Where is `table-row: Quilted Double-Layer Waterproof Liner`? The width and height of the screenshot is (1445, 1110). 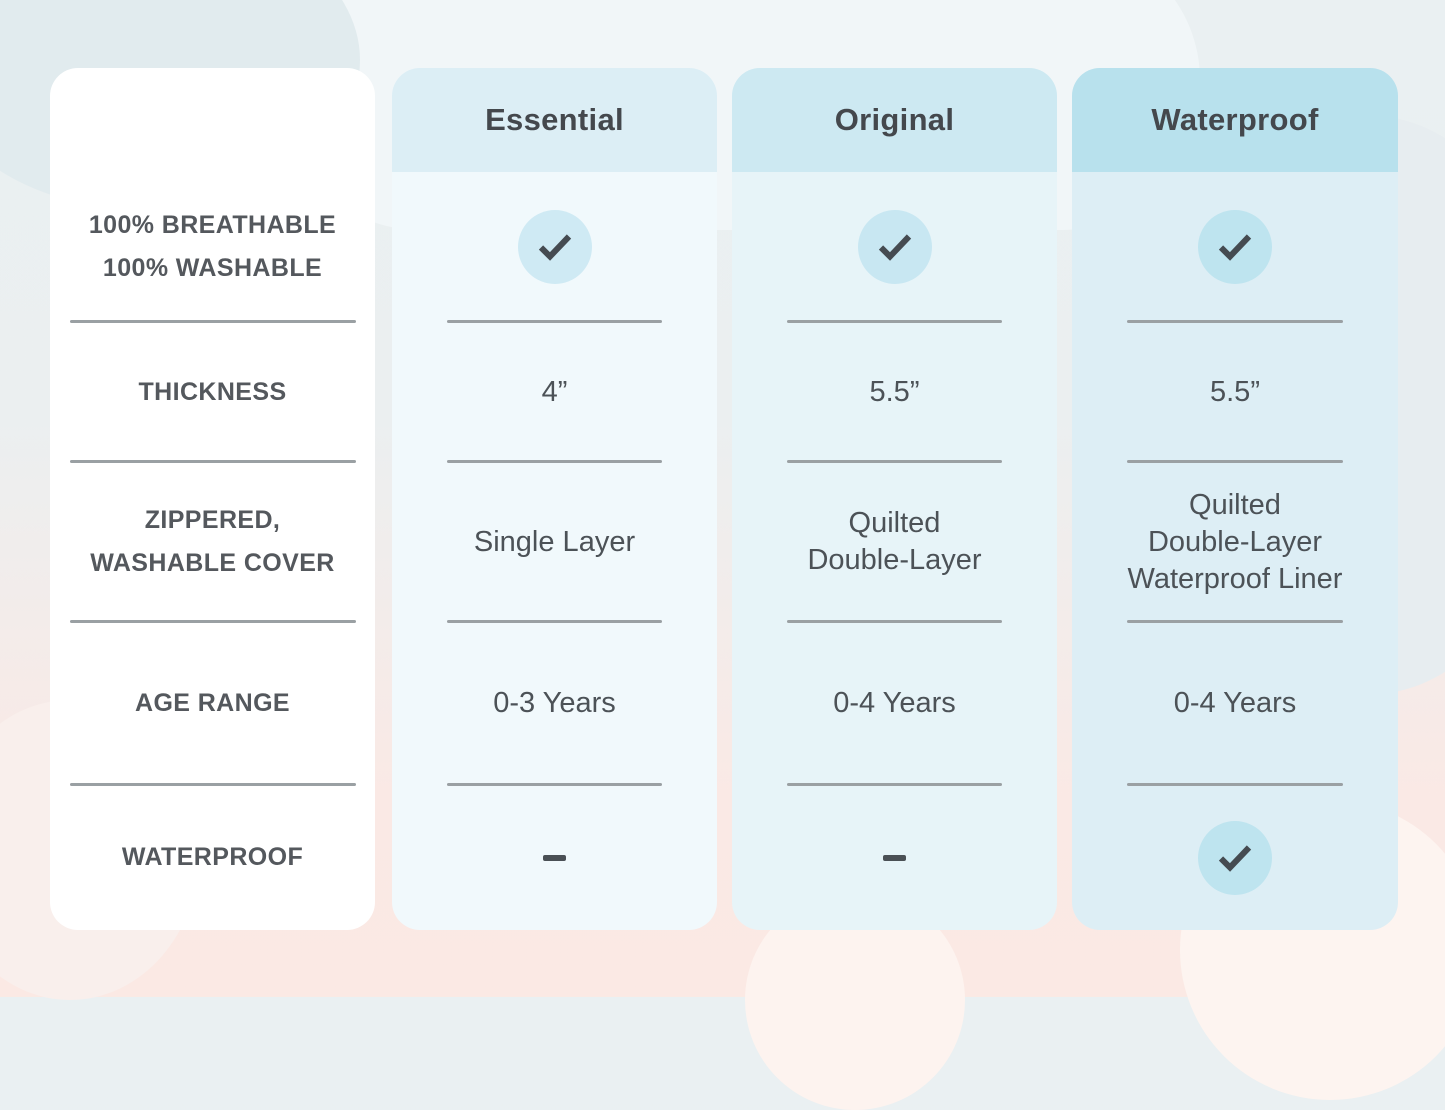 table-row: Quilted Double-Layer Waterproof Liner is located at coordinates (1235, 542).